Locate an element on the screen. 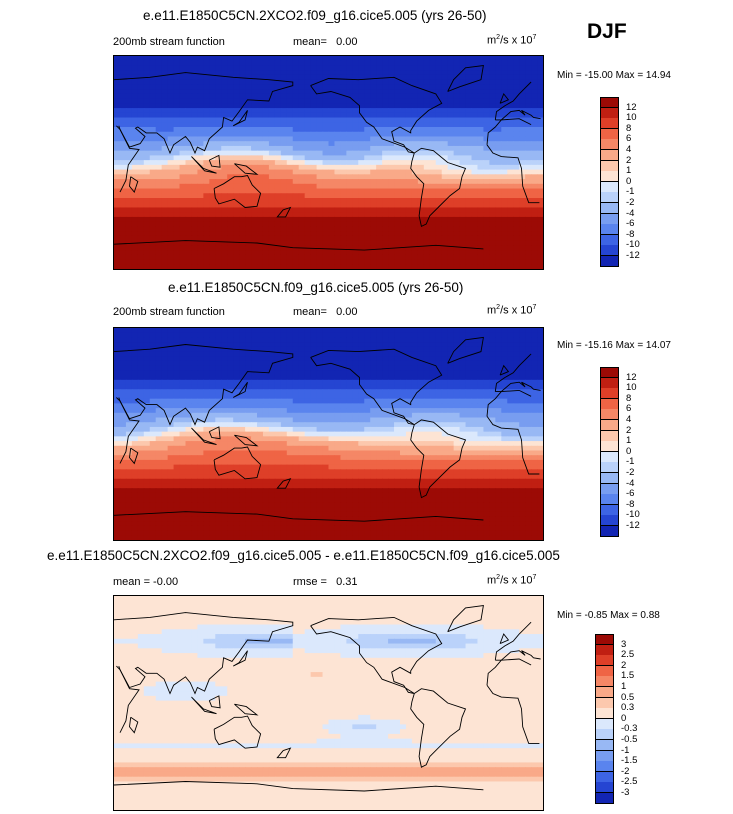 This screenshot has height=814, width=733. colorbar-label: -12 is located at coordinates (633, 255).